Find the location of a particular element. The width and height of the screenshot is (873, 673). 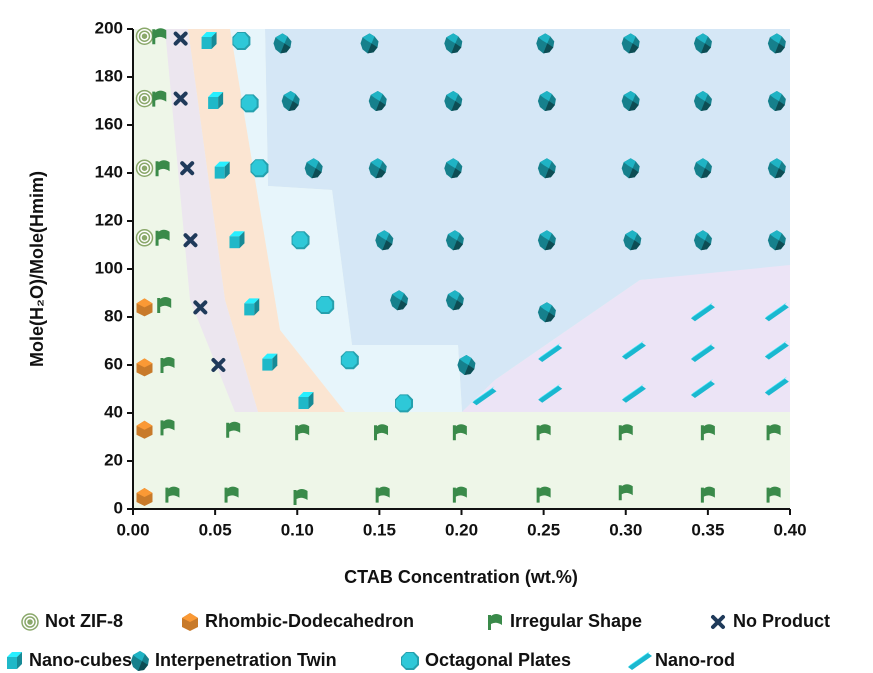

x-tick-label: 0.30 is located at coordinates (625, 529).